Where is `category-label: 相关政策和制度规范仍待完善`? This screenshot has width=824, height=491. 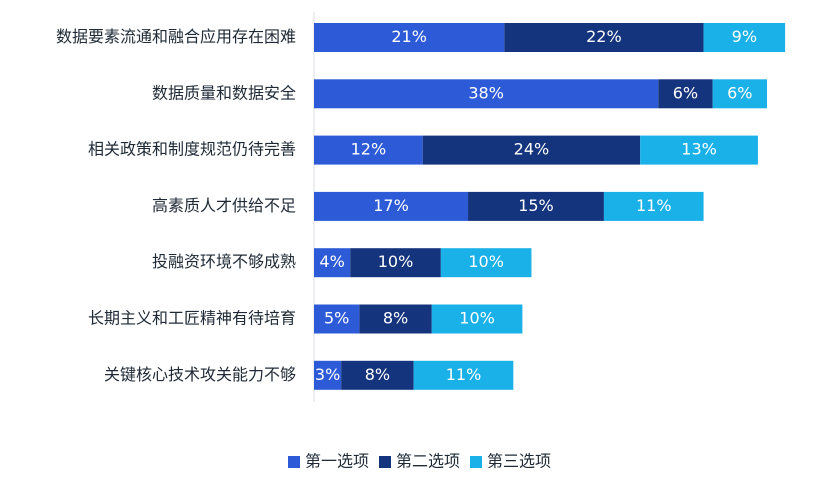 category-label: 相关政策和制度规范仍待完善 is located at coordinates (192, 149).